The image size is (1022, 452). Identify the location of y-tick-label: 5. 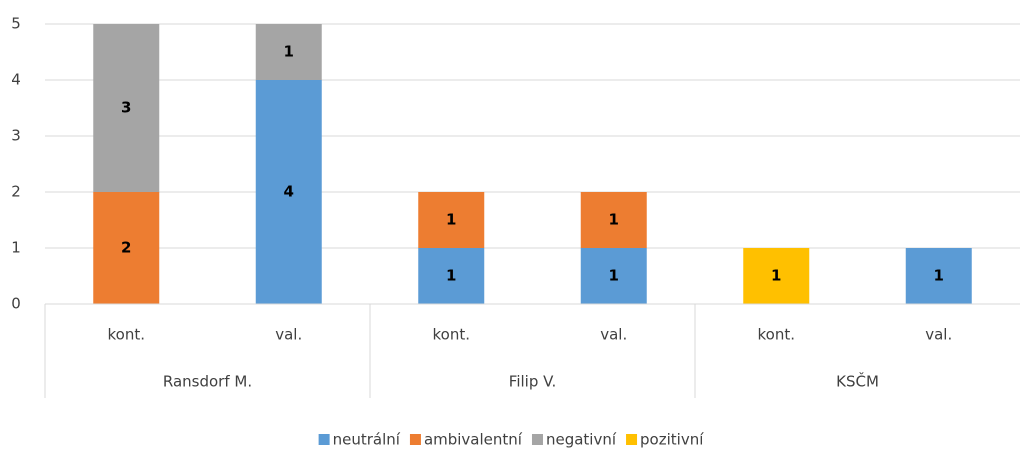
(16, 24).